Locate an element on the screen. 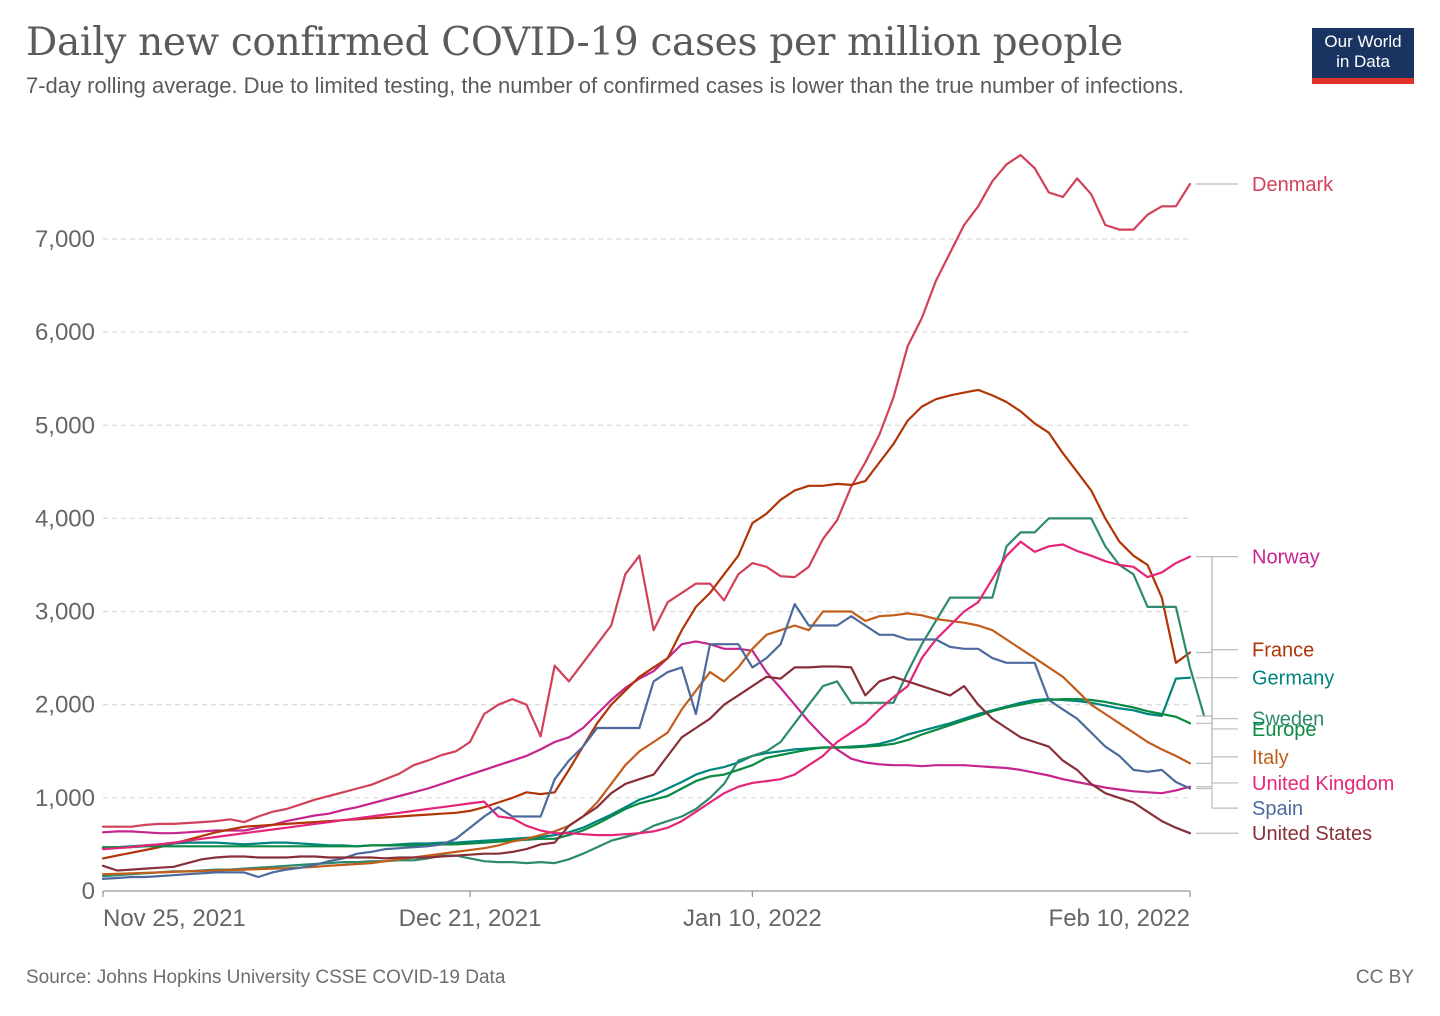 This screenshot has height=1016, width=1440. series-label-denmark: Denmark is located at coordinates (1293, 185).